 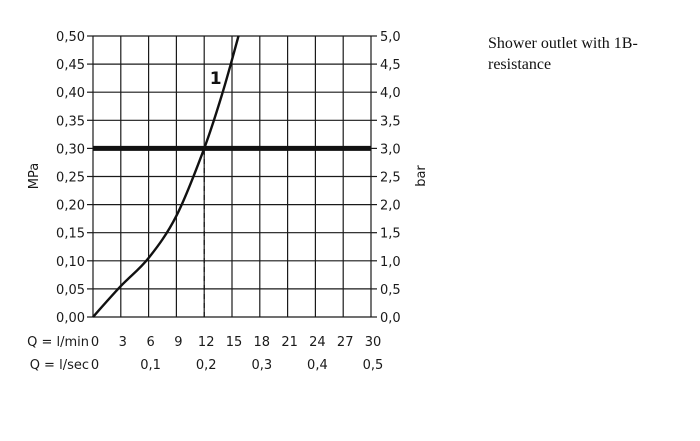 I want to click on right-tick-label: 1,0, so click(x=390, y=262).